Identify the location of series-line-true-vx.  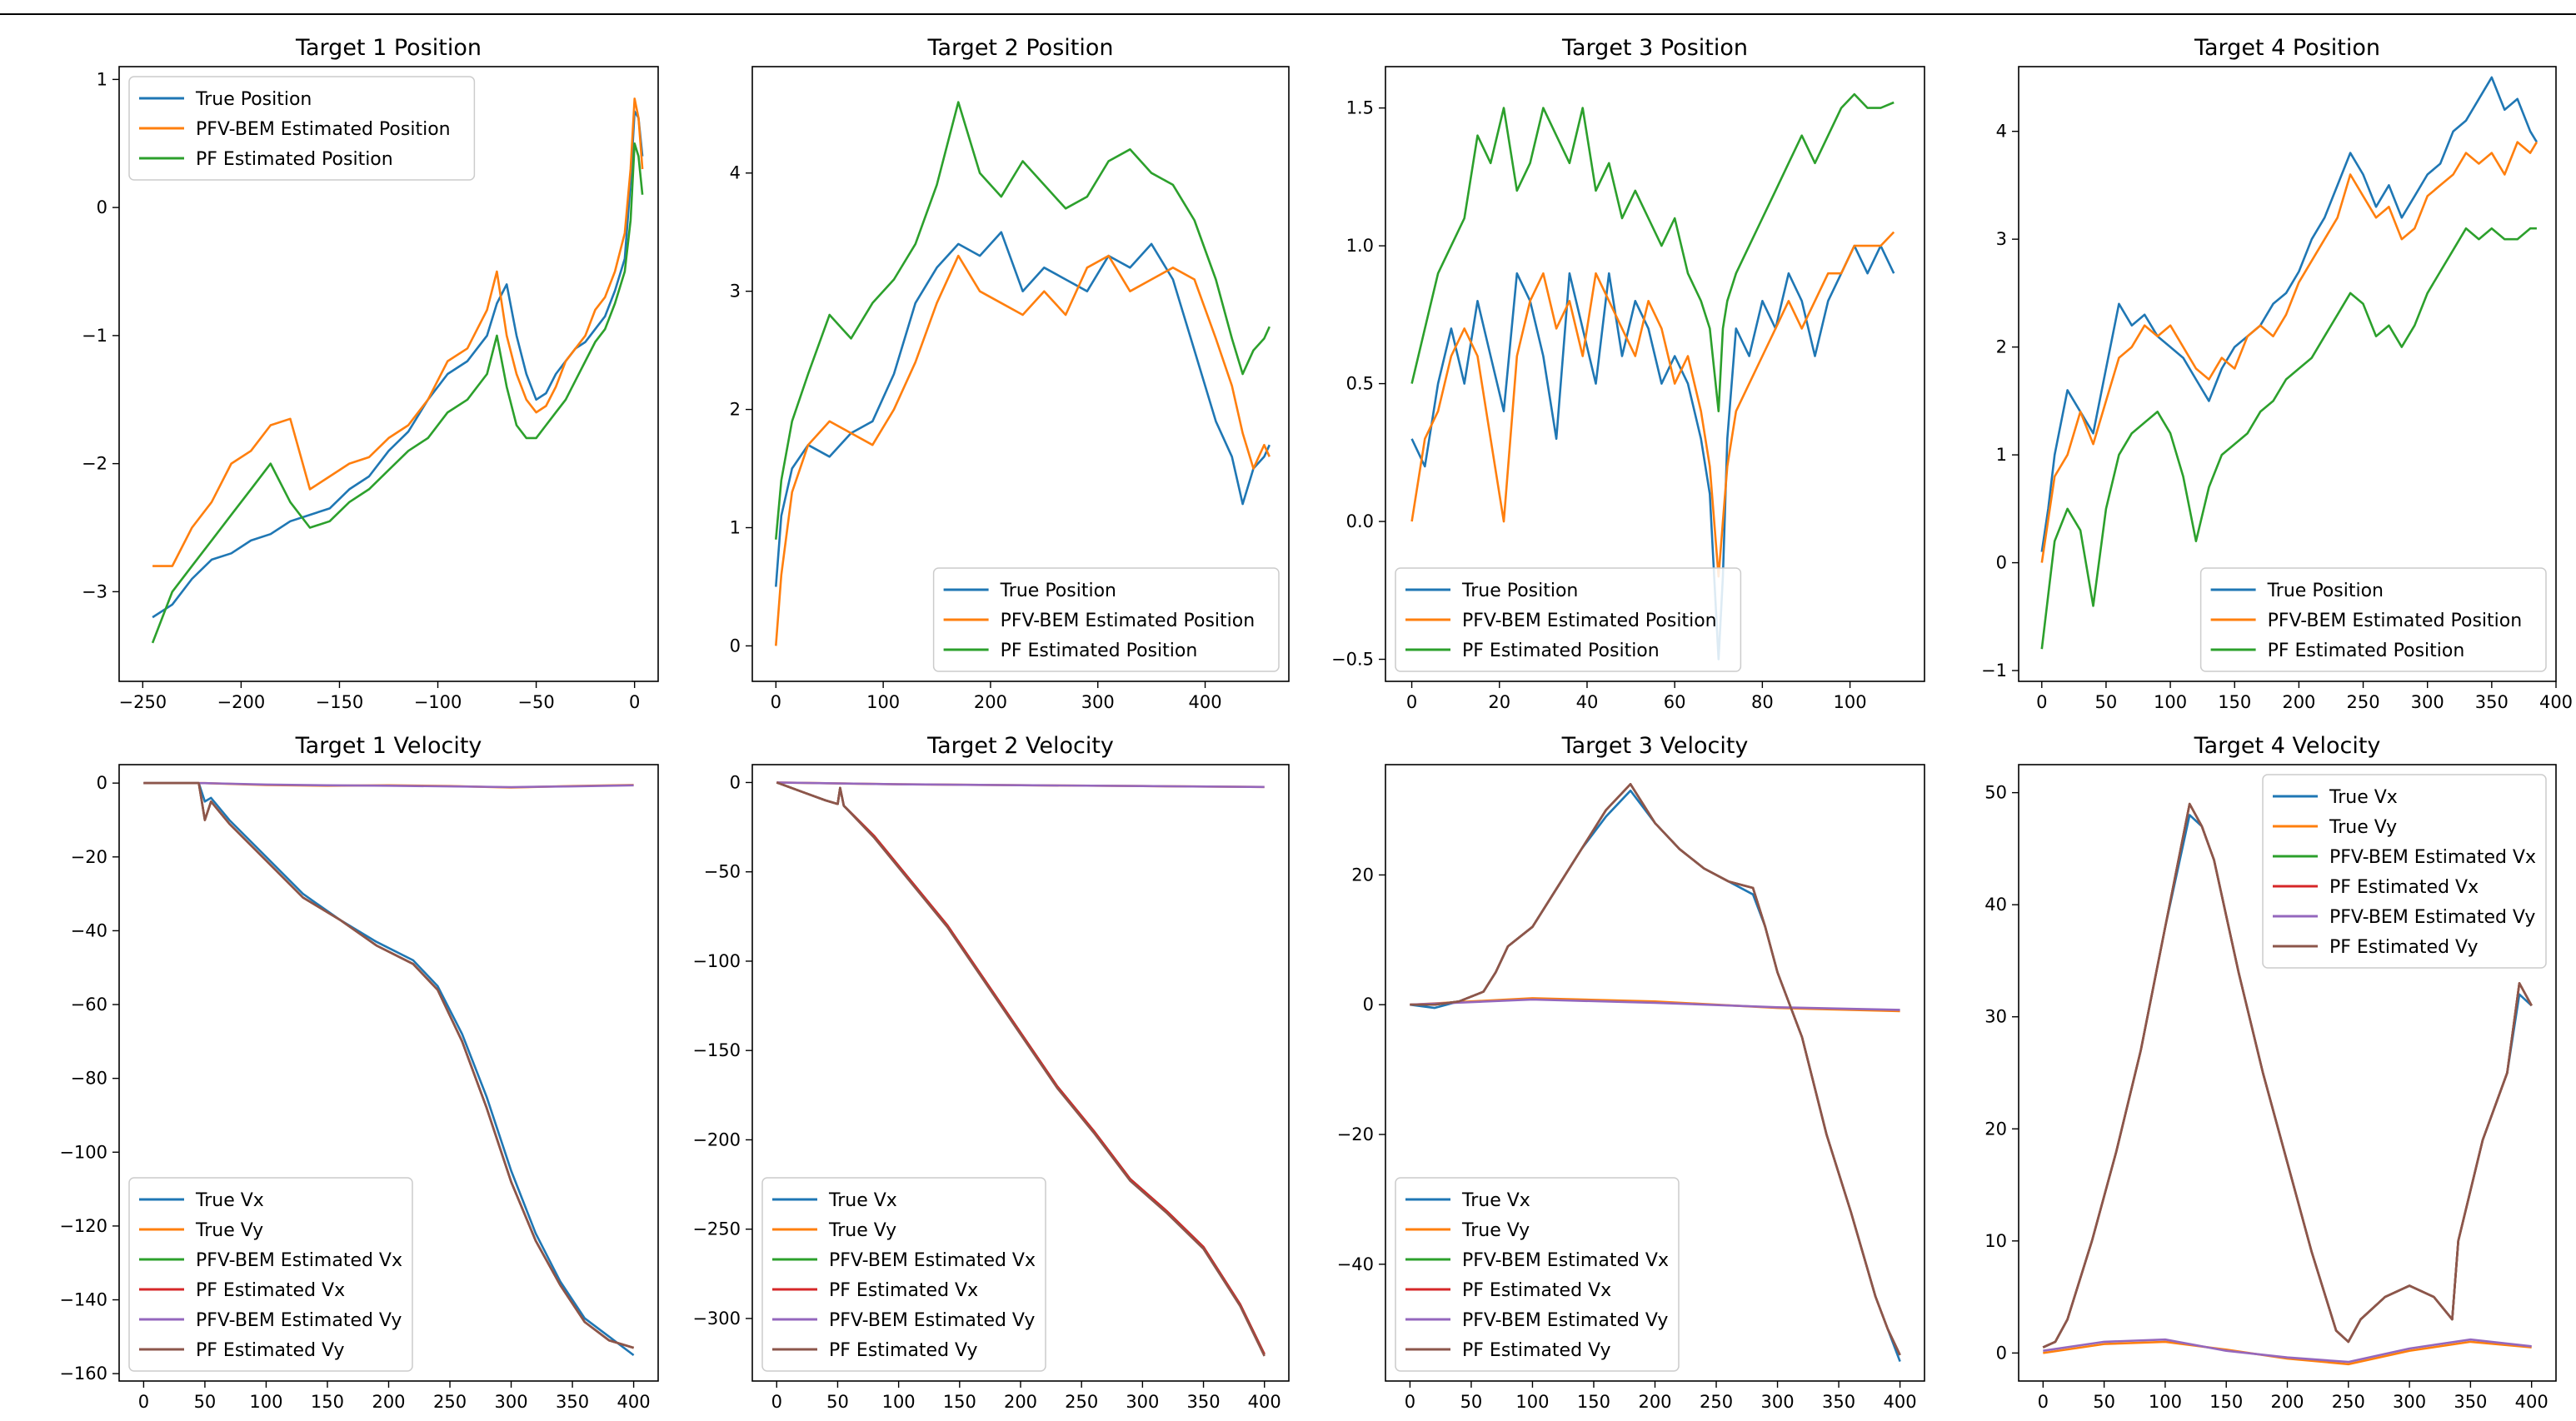
(389, 1069).